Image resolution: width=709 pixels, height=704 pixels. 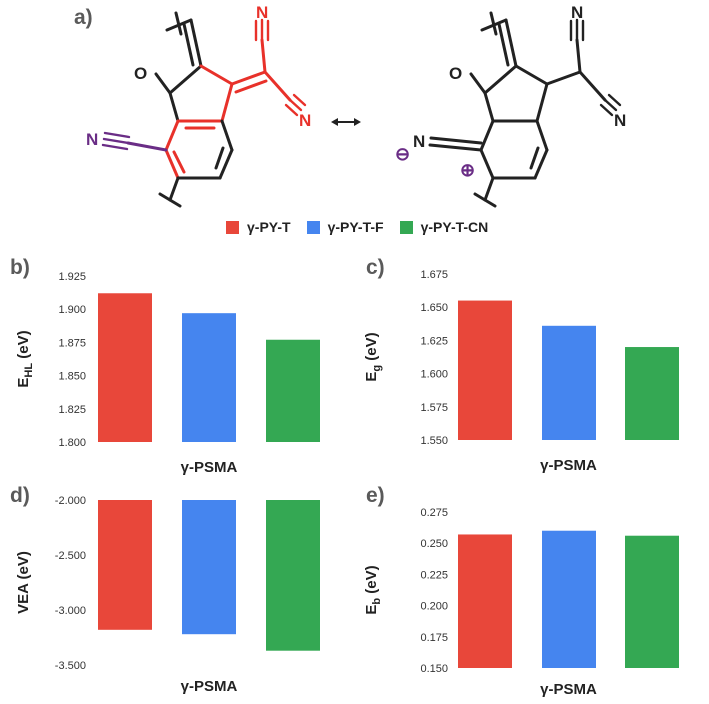 I want to click on legend-item: γ-PY-T, so click(x=258, y=227).